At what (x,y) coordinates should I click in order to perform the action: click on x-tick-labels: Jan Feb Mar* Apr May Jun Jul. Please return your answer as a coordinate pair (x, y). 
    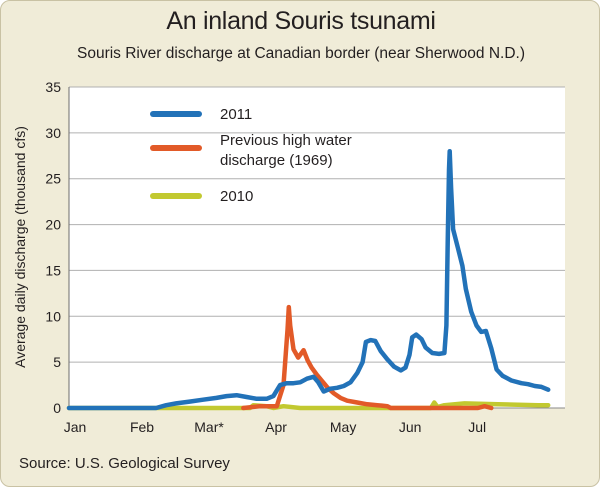
    Looking at the image, I should click on (275, 427).